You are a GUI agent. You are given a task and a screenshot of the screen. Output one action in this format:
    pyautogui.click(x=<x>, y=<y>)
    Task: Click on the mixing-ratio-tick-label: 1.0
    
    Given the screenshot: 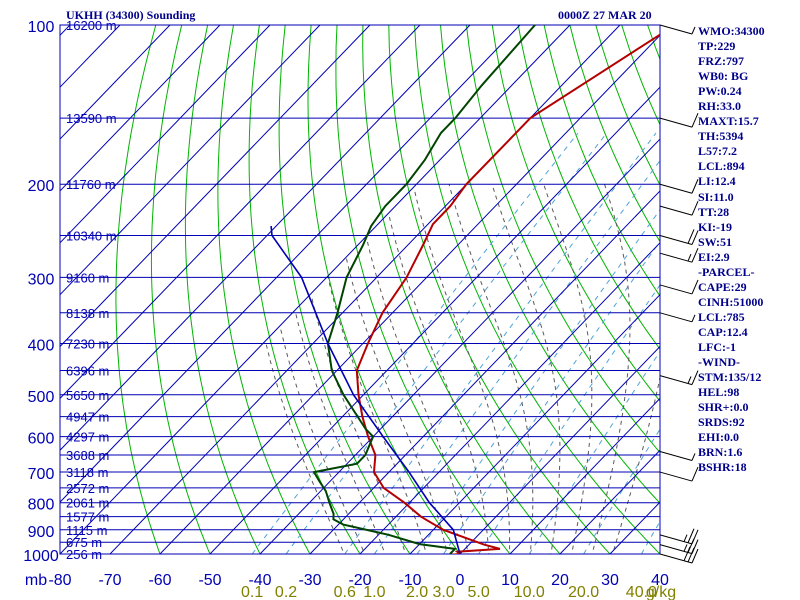 What is the action you would take?
    pyautogui.click(x=374, y=592)
    